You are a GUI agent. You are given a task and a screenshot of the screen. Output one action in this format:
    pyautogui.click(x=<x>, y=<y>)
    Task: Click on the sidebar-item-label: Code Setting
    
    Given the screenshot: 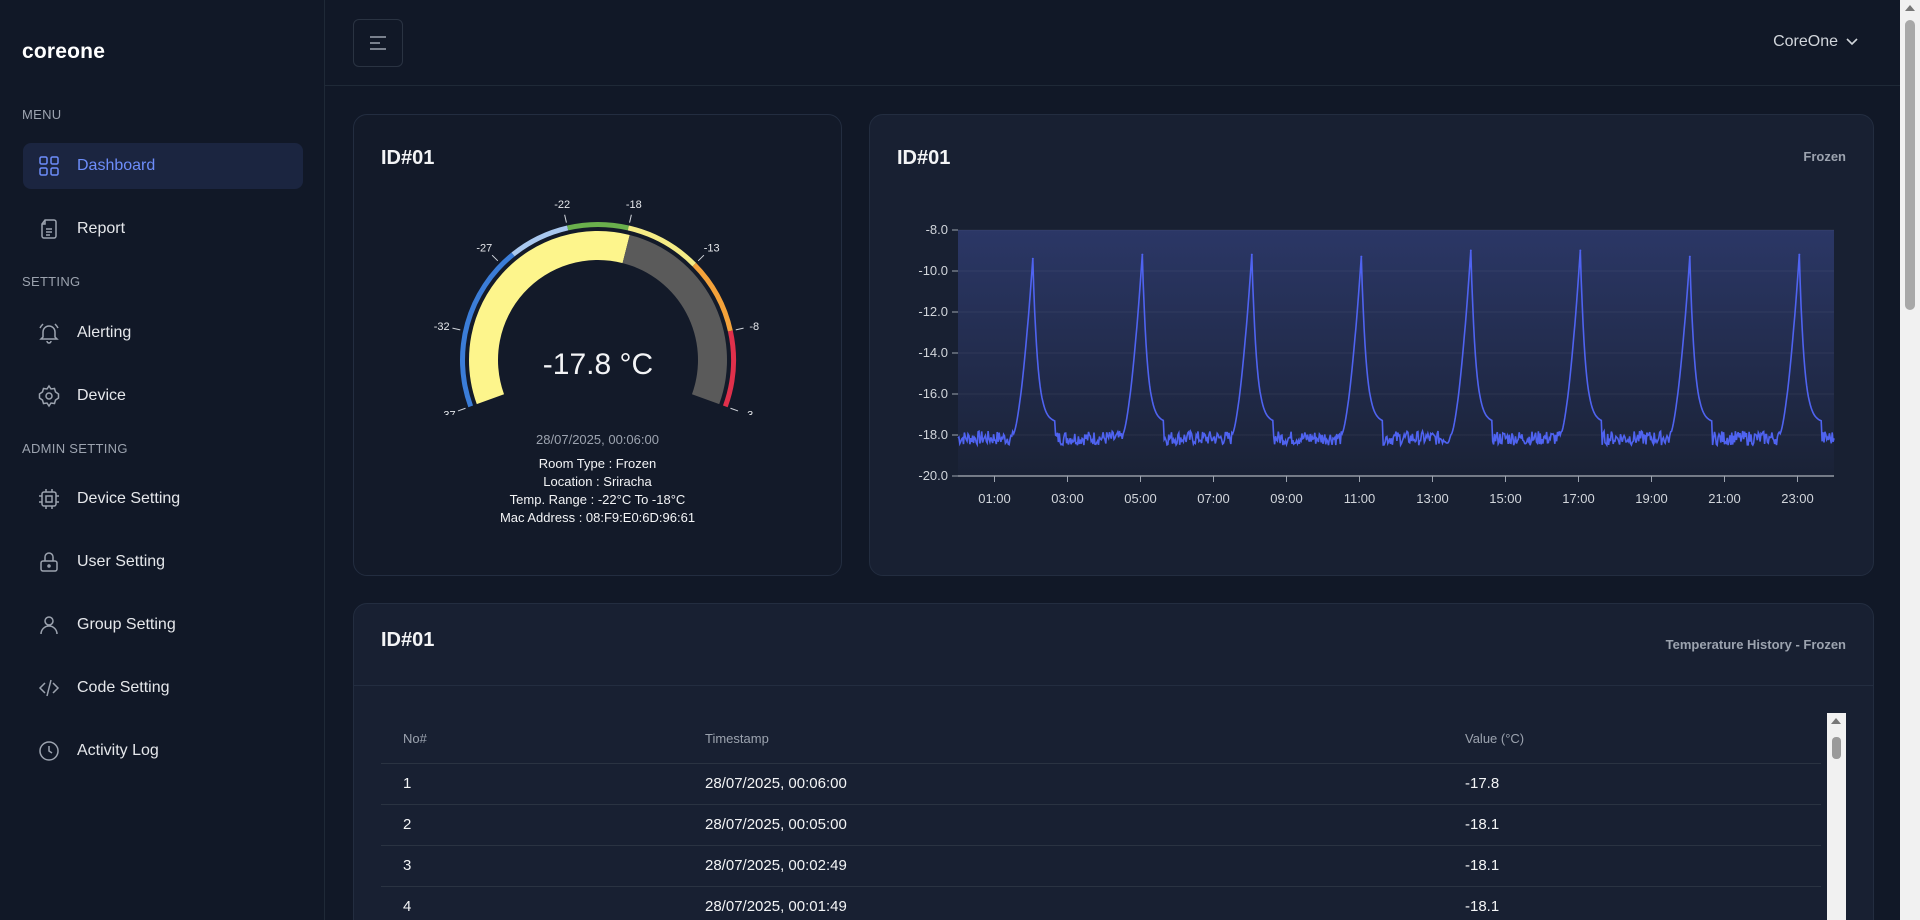 What is the action you would take?
    pyautogui.click(x=123, y=687)
    